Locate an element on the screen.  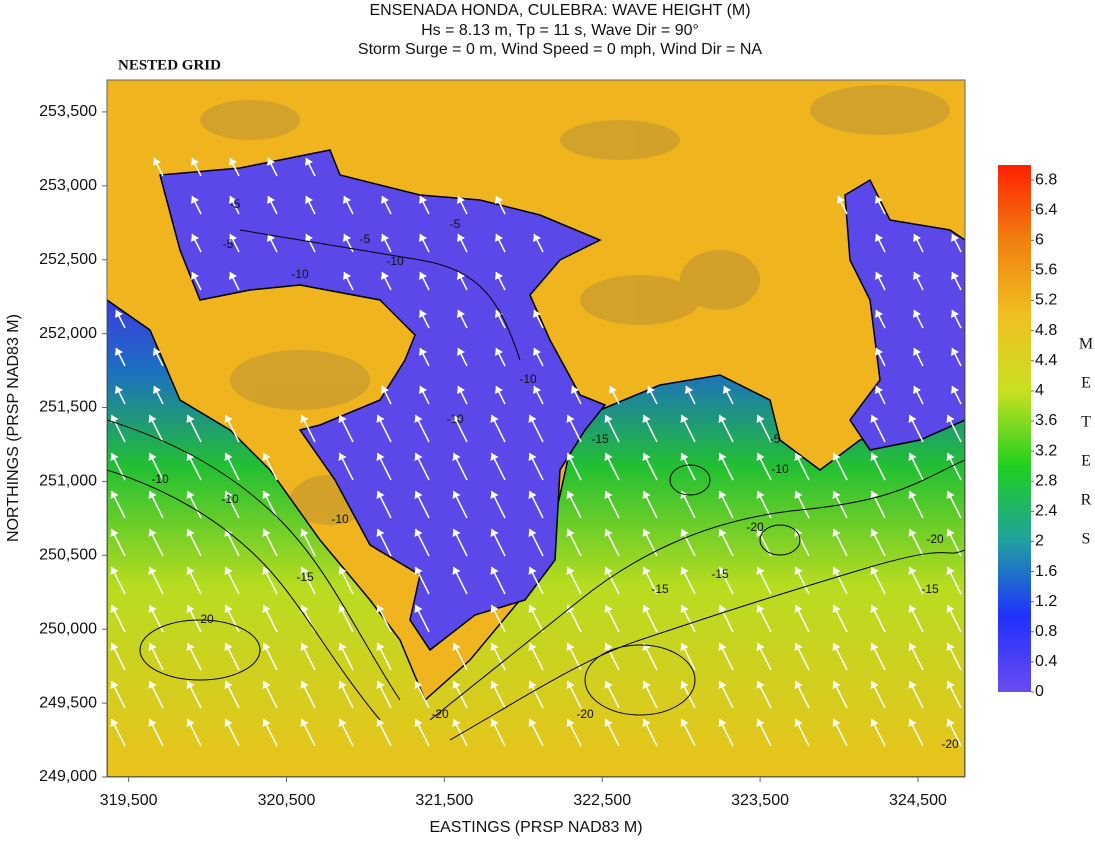
colorbar-label: S is located at coordinates (1086, 539).